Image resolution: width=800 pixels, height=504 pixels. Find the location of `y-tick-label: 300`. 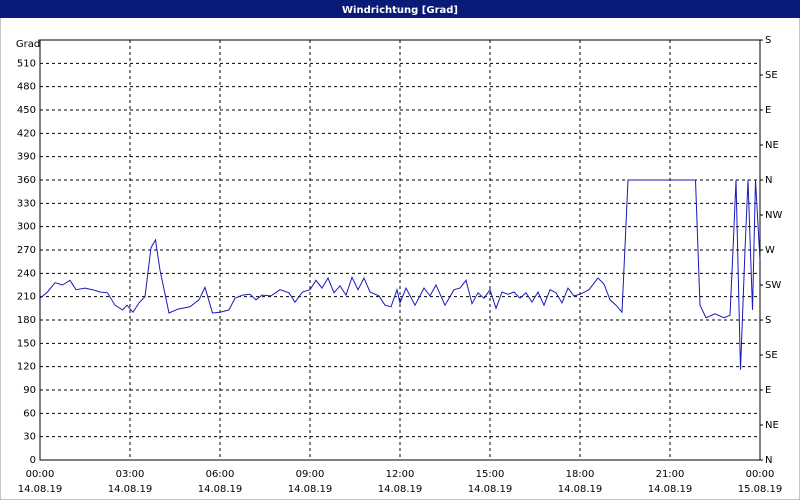

y-tick-label: 300 is located at coordinates (26, 227).